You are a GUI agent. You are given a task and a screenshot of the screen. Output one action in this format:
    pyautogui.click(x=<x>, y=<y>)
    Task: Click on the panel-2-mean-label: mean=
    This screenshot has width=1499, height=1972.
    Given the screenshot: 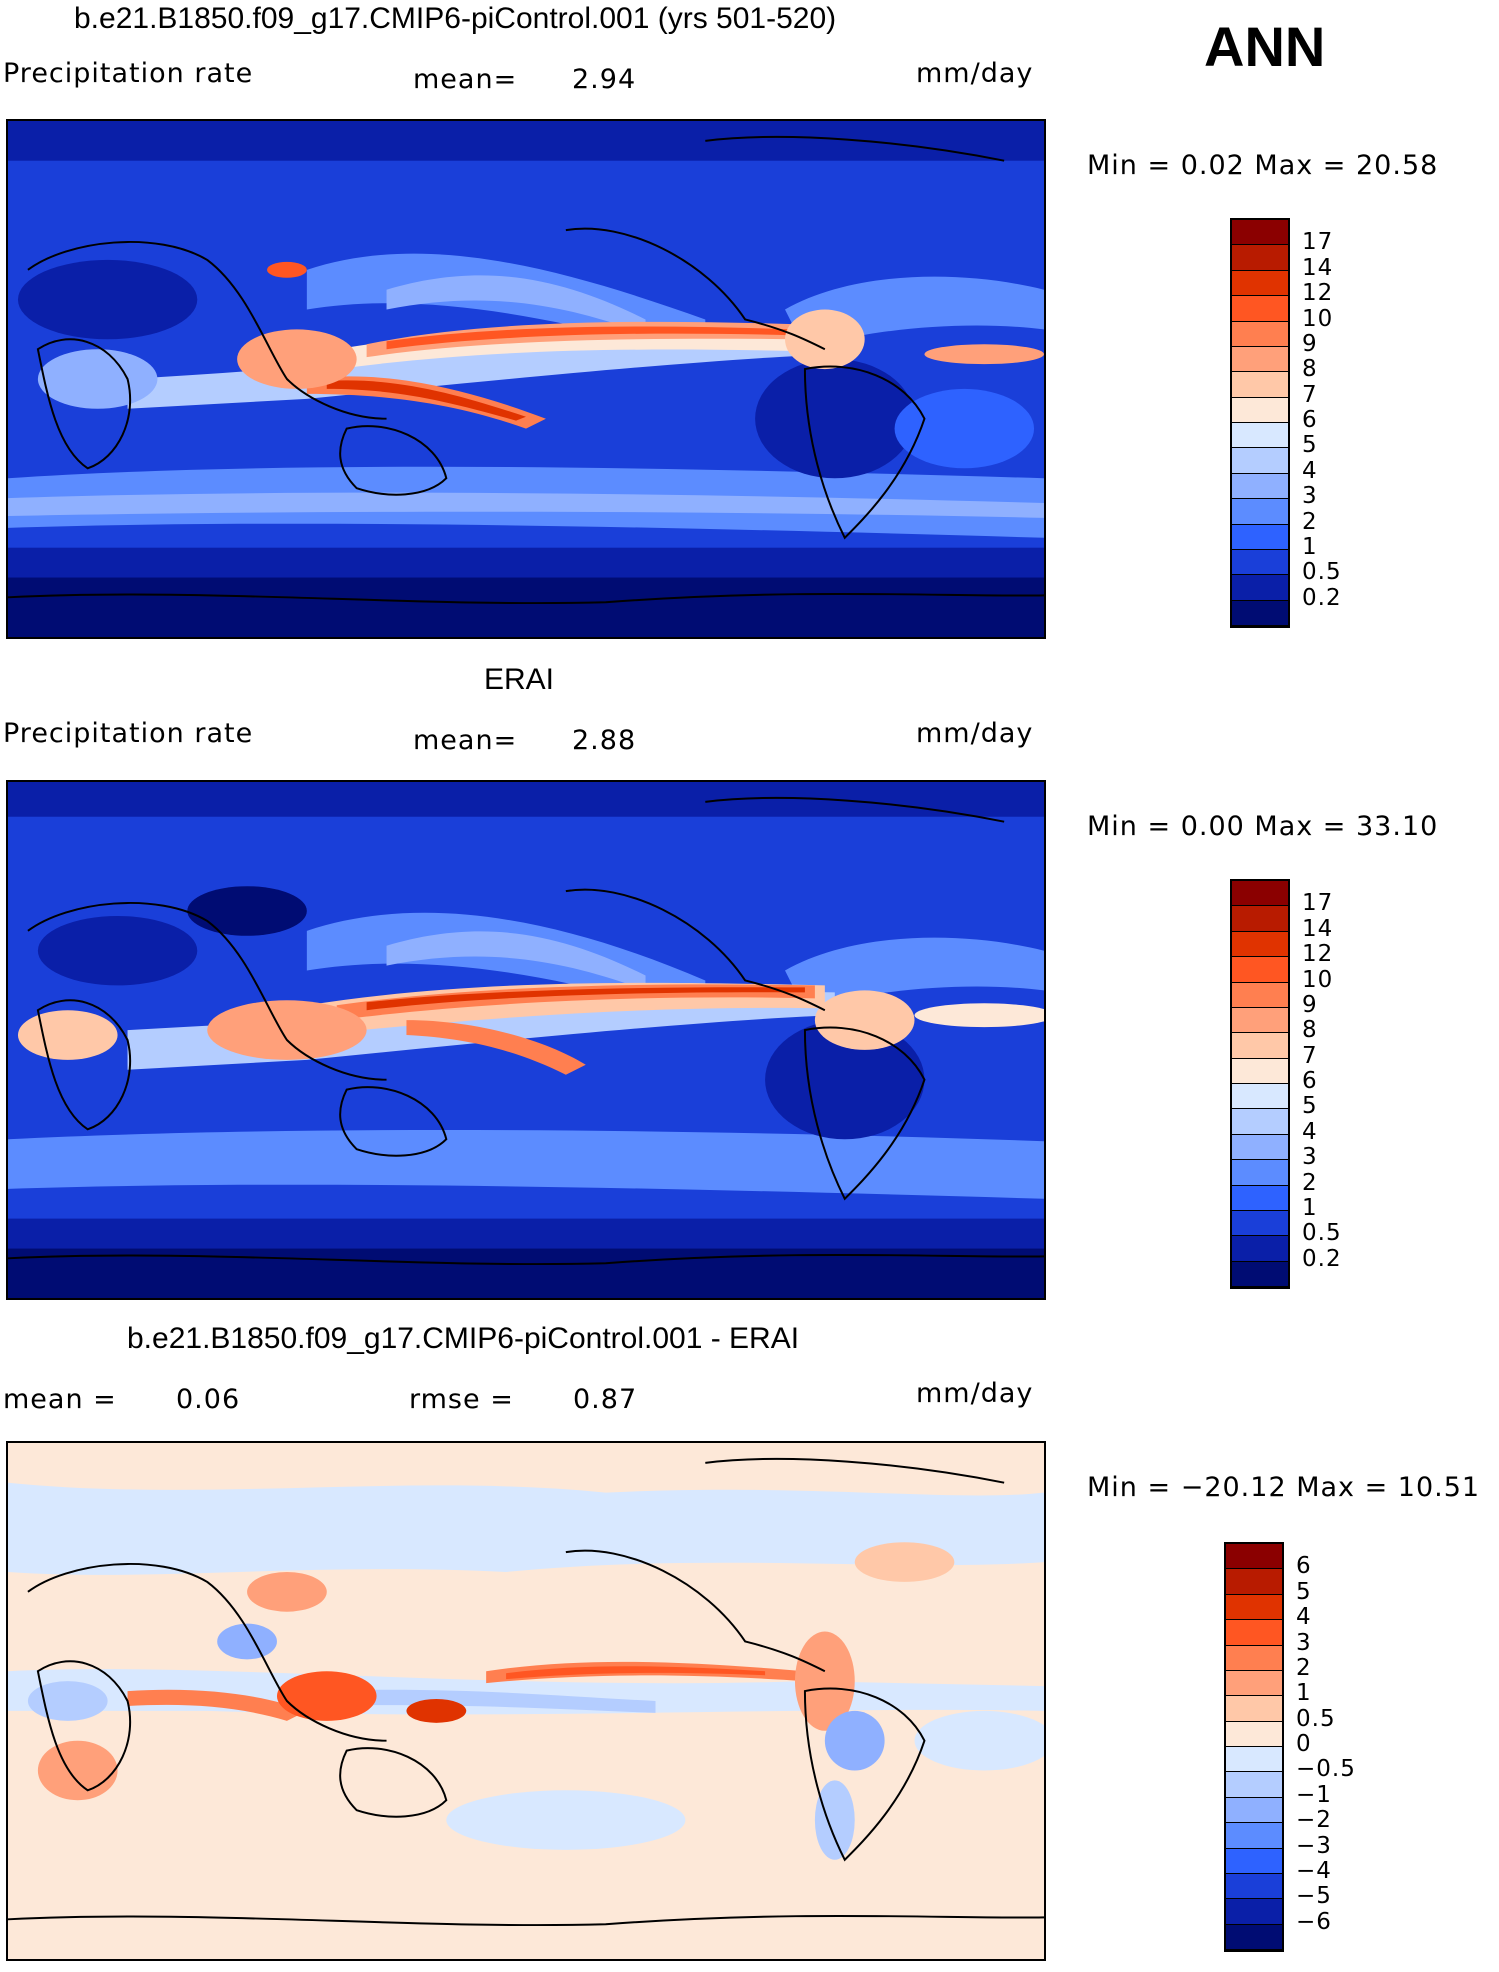 What is the action you would take?
    pyautogui.click(x=465, y=740)
    